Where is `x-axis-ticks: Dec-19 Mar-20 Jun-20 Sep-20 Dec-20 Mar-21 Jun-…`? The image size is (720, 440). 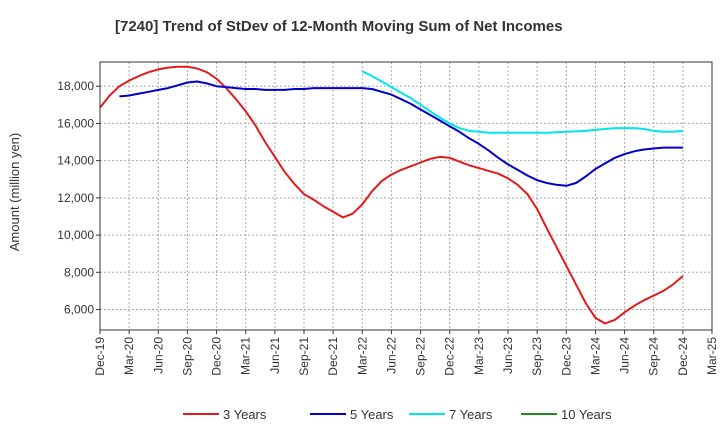 x-axis-ticks: Dec-19 Mar-20 Jun-20 Sep-20 Dec-20 Mar-21 Jun-… is located at coordinates (406, 353).